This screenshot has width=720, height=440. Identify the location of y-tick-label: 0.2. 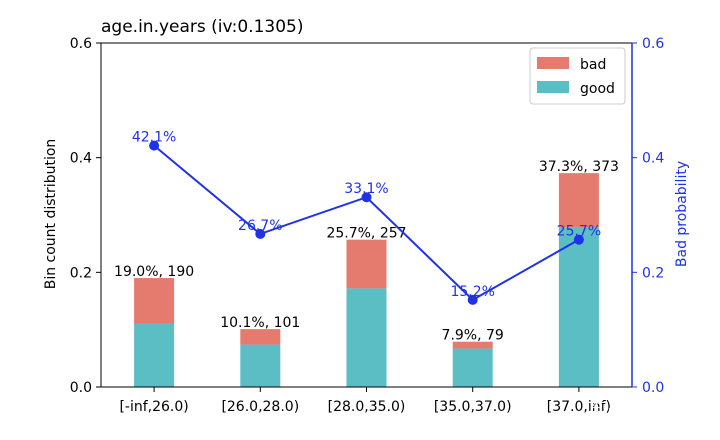
(81, 273).